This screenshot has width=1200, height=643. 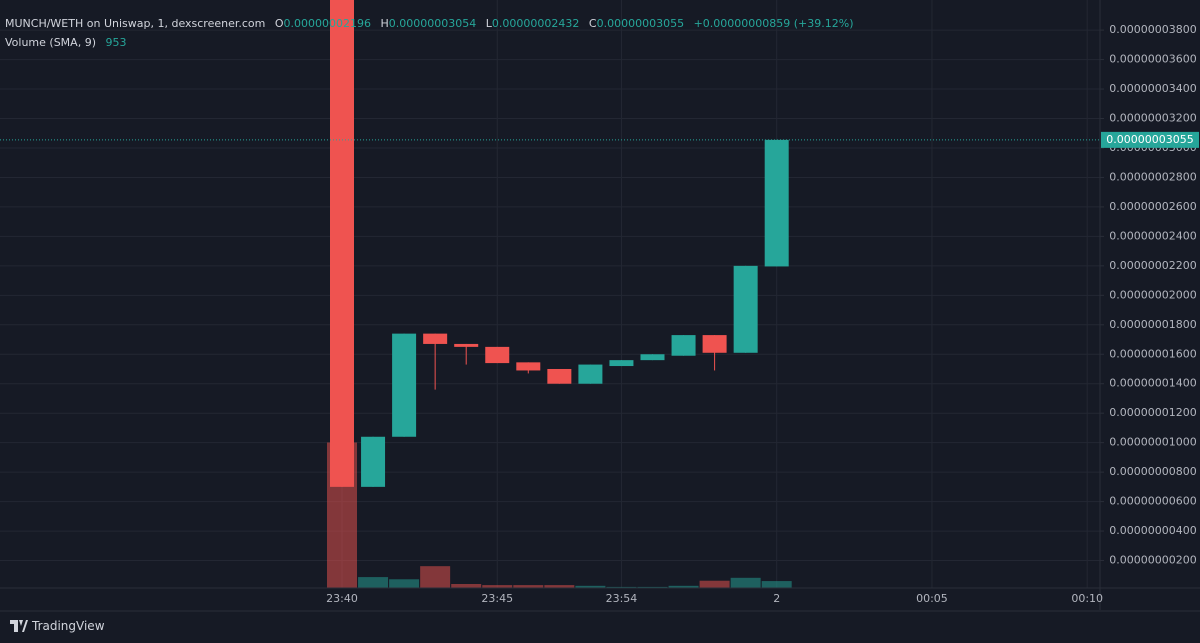 I want to click on x-tick-label: 23:45, so click(x=497, y=598).